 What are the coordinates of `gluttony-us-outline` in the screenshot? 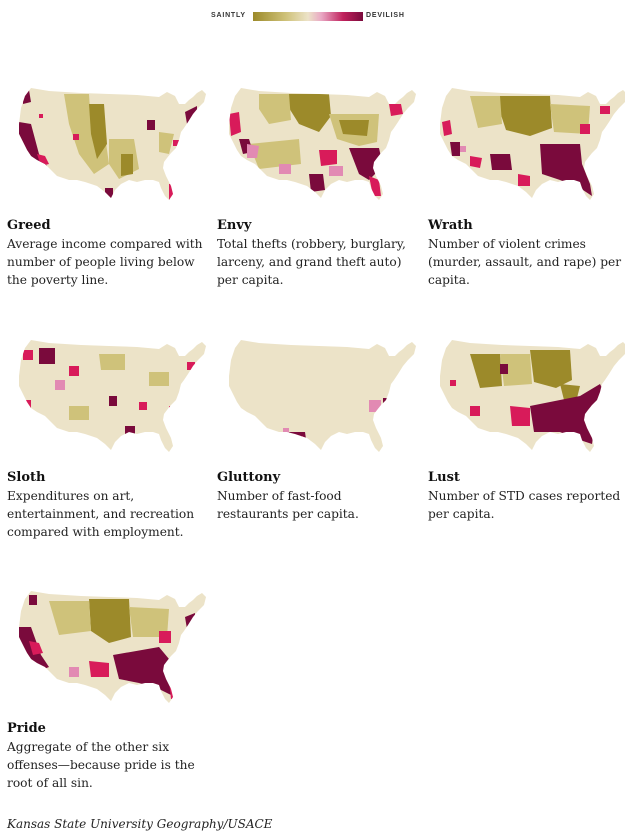 It's located at (322, 396).